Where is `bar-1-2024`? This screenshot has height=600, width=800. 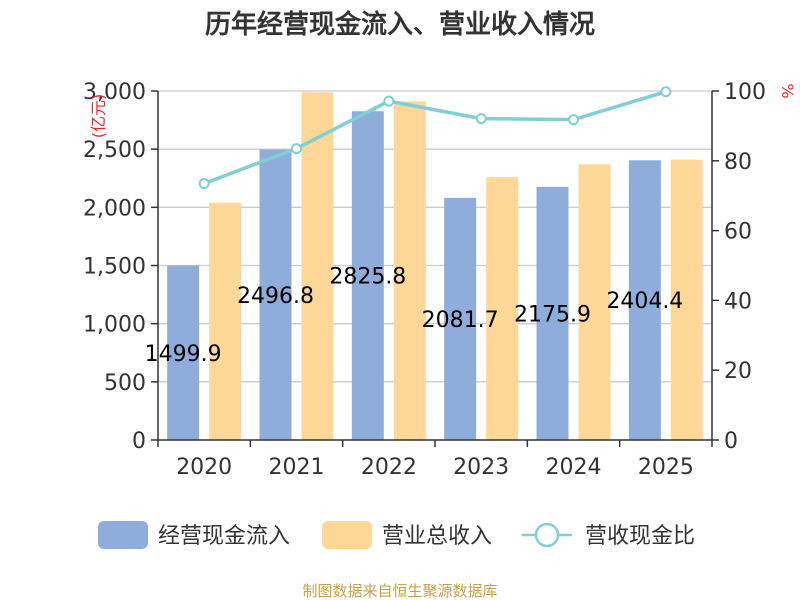
bar-1-2024 is located at coordinates (594, 302).